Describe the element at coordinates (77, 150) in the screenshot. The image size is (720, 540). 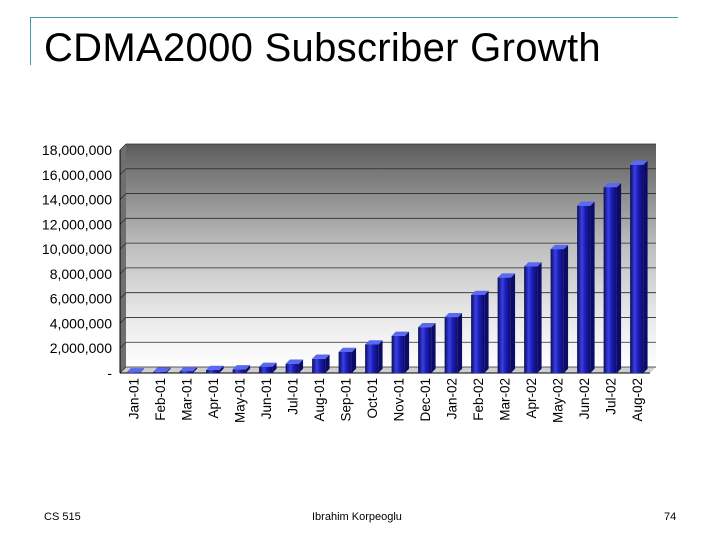
I see `y-tick-label: 18,000,000` at that location.